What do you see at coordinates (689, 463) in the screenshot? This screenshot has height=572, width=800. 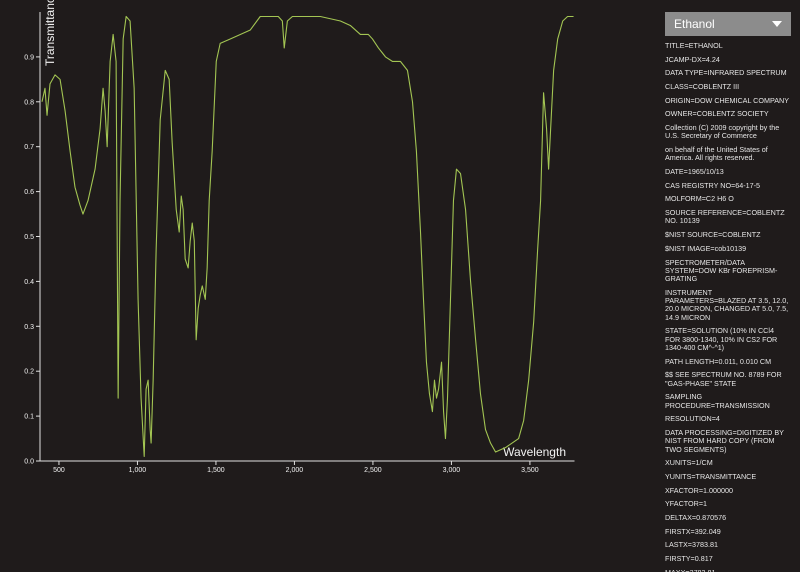 I see `metadata-entry: XUNITS=1/CM` at bounding box center [689, 463].